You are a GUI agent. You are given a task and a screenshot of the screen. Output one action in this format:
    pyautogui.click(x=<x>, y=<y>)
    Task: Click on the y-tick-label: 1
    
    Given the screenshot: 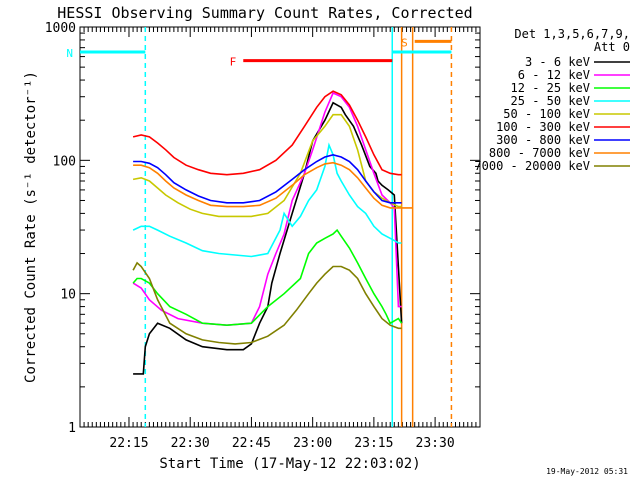 What is the action you would take?
    pyautogui.click(x=72, y=428)
    